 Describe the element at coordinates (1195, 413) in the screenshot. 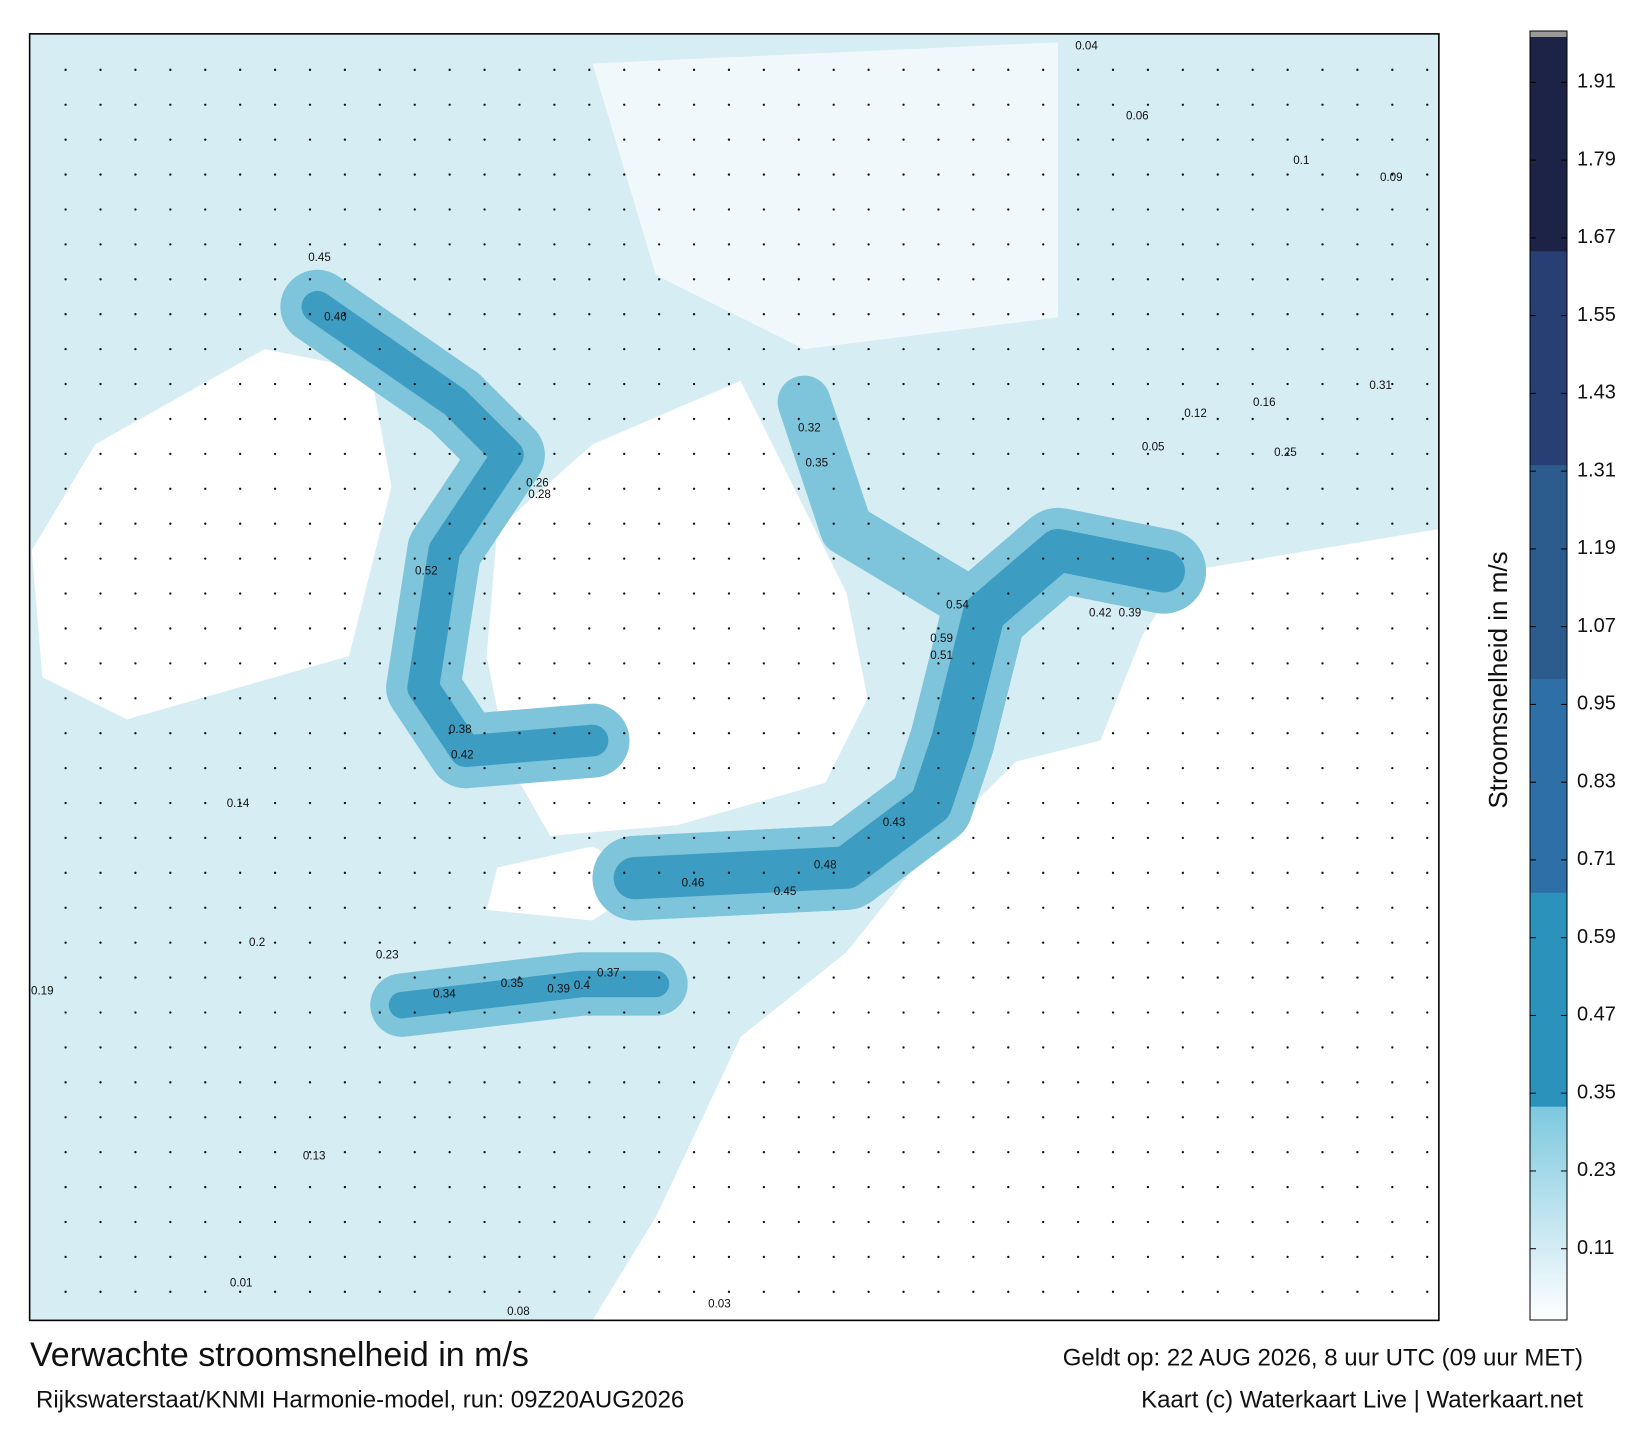

I see `speed-label: 0.12` at that location.